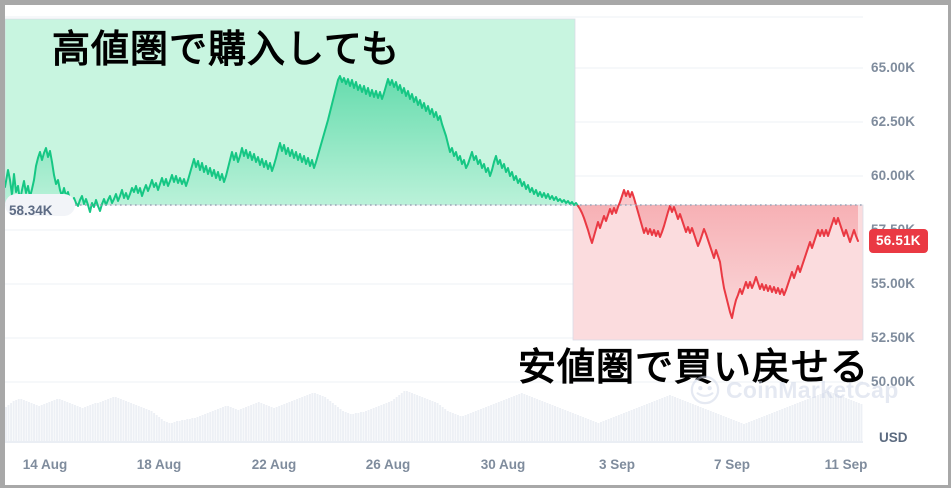 The width and height of the screenshot is (951, 488). I want to click on x-axis-tick-4: 30 Aug, so click(503, 464).